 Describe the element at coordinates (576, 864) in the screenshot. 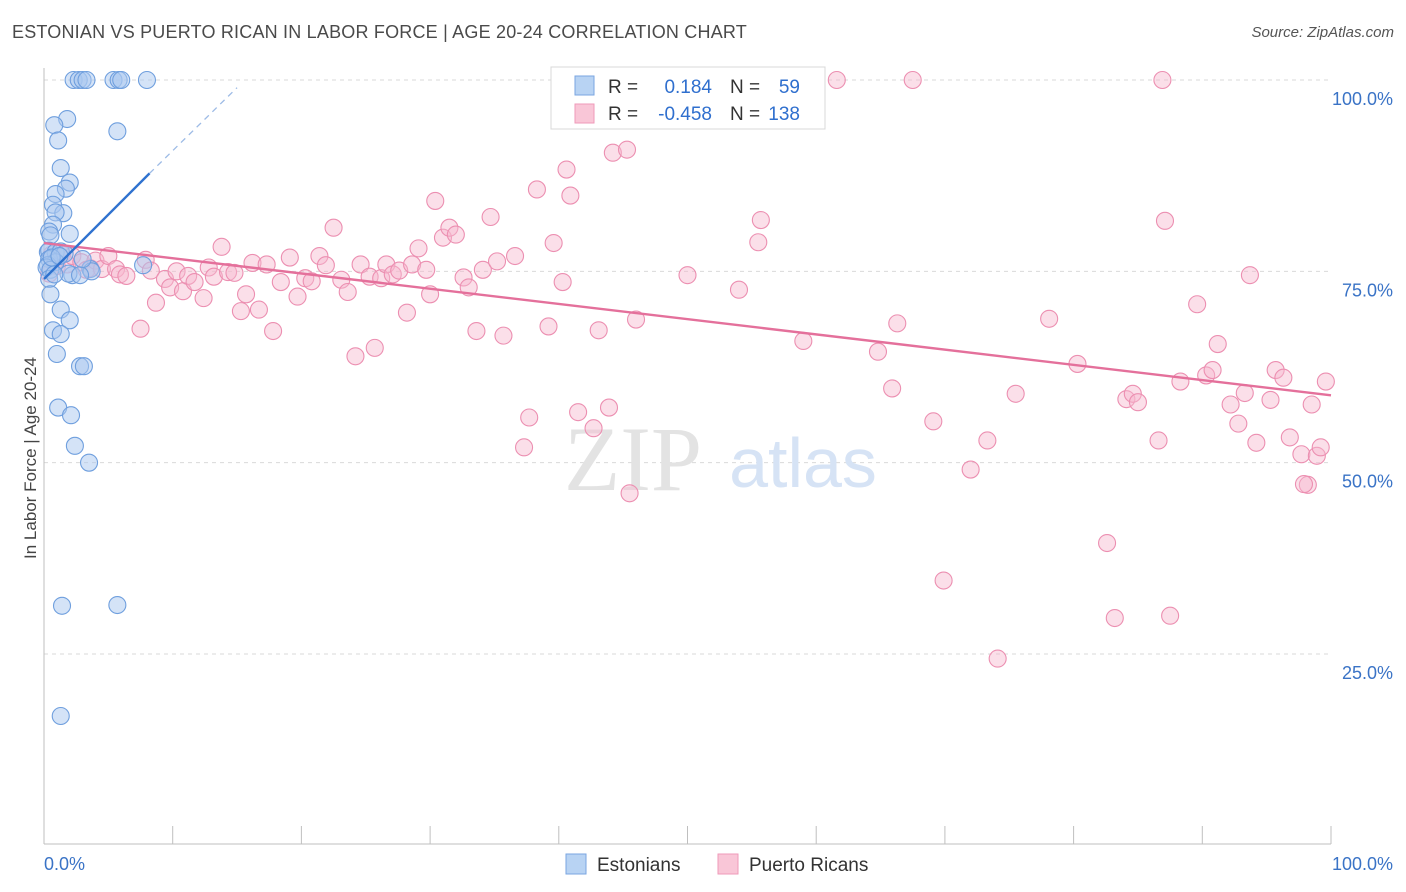

I see `bottom-legend-swatch-estonians` at that location.